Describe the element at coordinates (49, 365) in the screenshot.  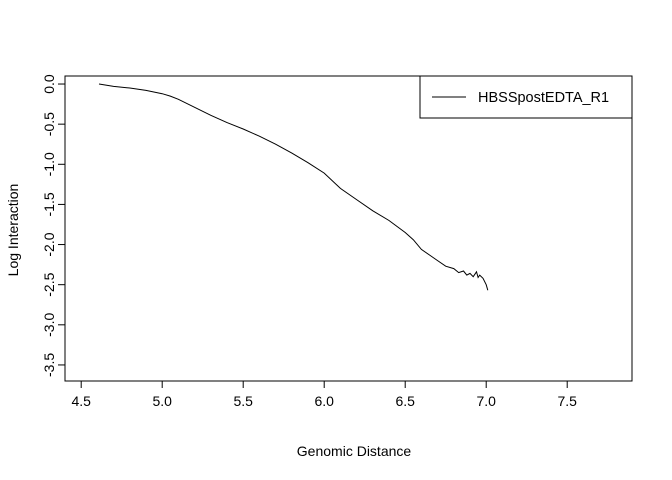
I see `y-tick-label: -3.5` at that location.